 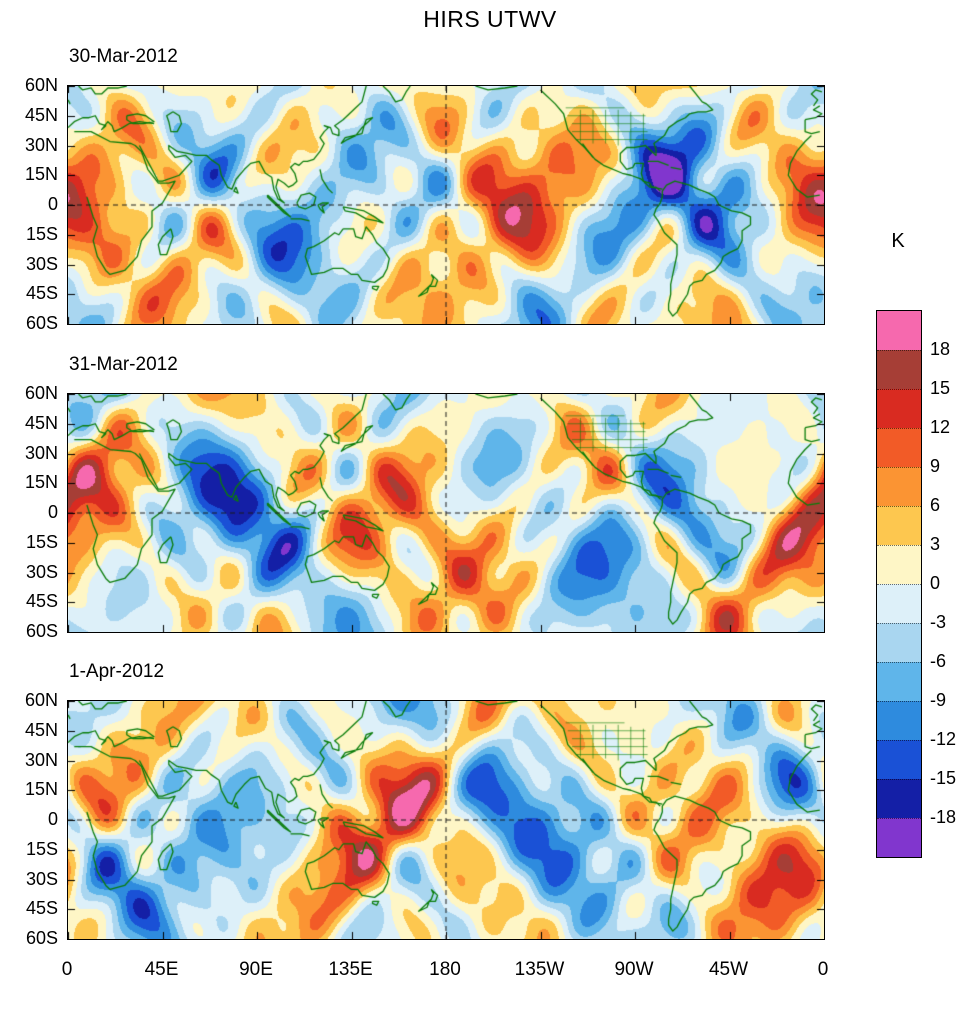 I want to click on panel-2-date-label: 31-Mar-2012, so click(x=123, y=364).